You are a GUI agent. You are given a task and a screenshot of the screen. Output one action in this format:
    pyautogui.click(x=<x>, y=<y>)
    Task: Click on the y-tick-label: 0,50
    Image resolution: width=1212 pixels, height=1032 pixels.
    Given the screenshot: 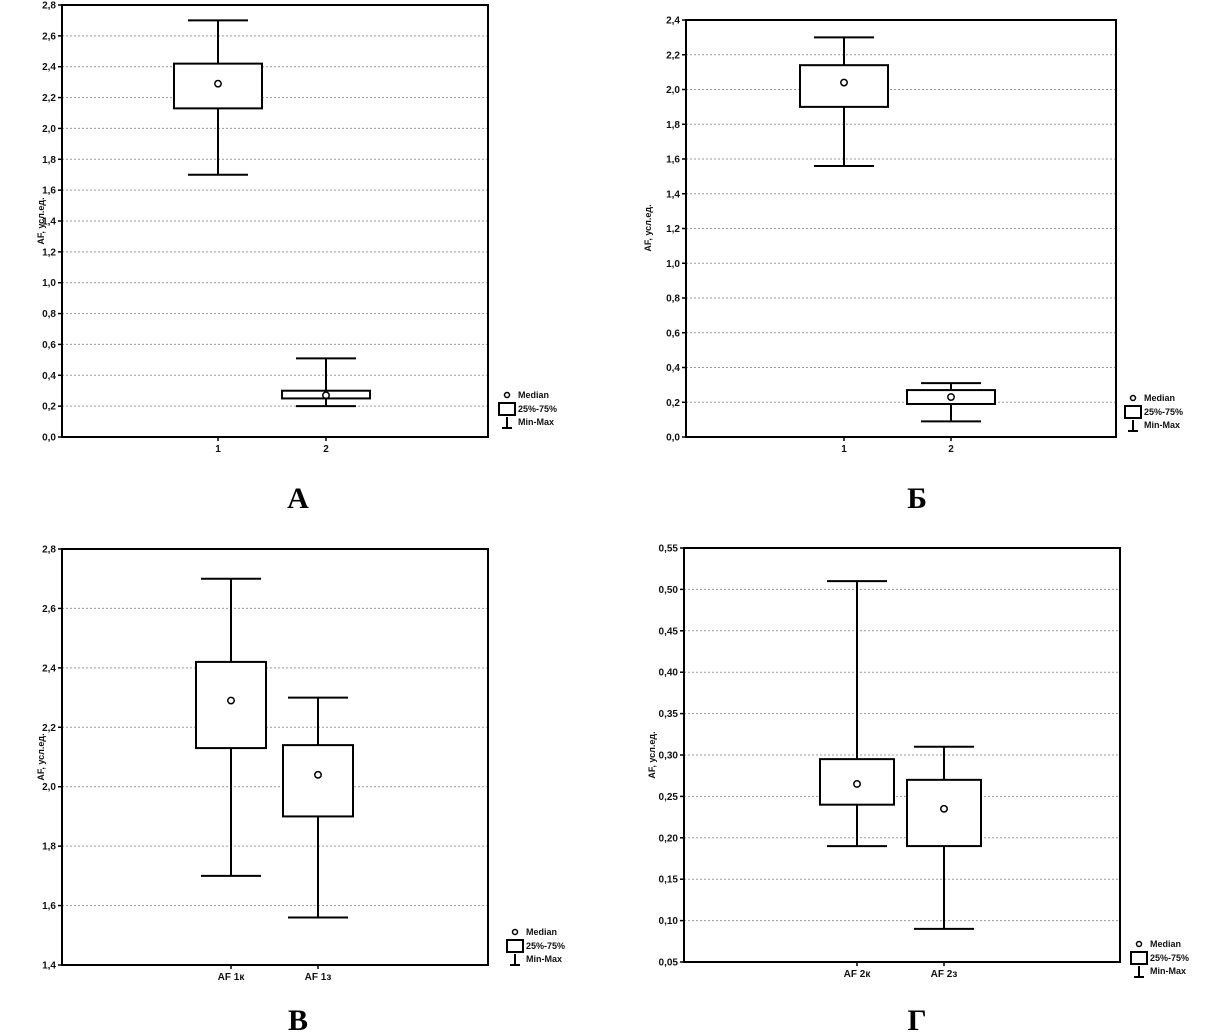 What is the action you would take?
    pyautogui.click(x=669, y=590)
    